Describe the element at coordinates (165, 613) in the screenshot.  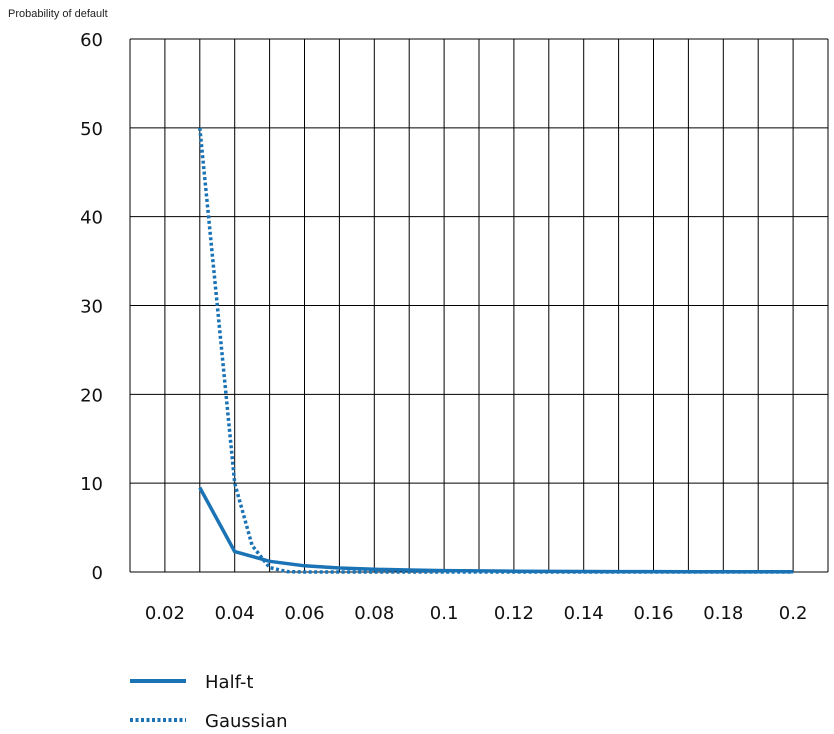
I see `x-tick-label: 0.02` at that location.